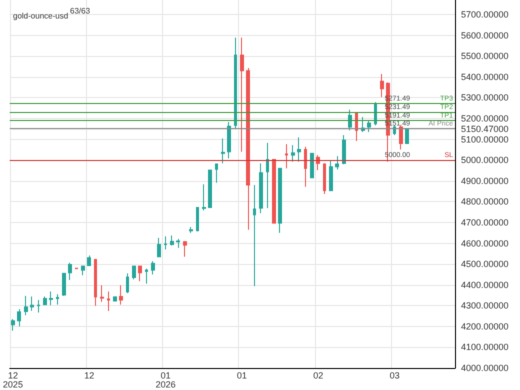 Image resolution: width=520 pixels, height=390 pixels. I want to click on y-tick-label: 5100.00000, so click(485, 139).